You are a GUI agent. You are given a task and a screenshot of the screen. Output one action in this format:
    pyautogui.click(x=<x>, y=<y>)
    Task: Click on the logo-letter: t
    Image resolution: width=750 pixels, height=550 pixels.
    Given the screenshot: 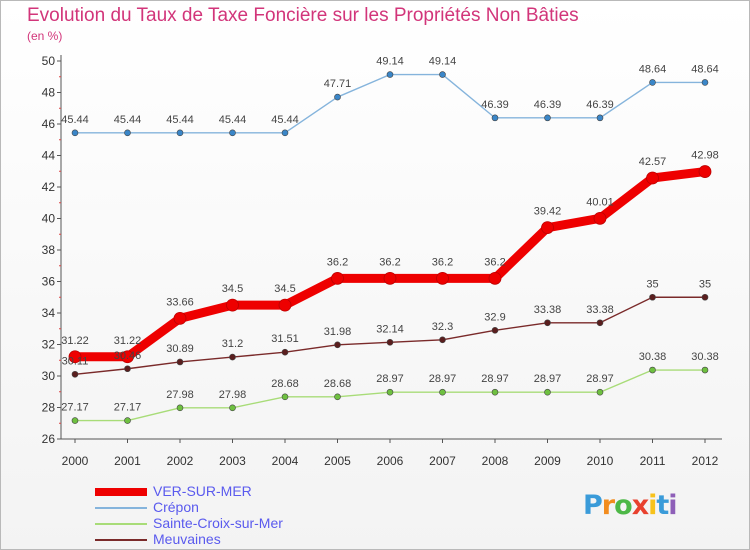 What is the action you would take?
    pyautogui.click(x=662, y=505)
    